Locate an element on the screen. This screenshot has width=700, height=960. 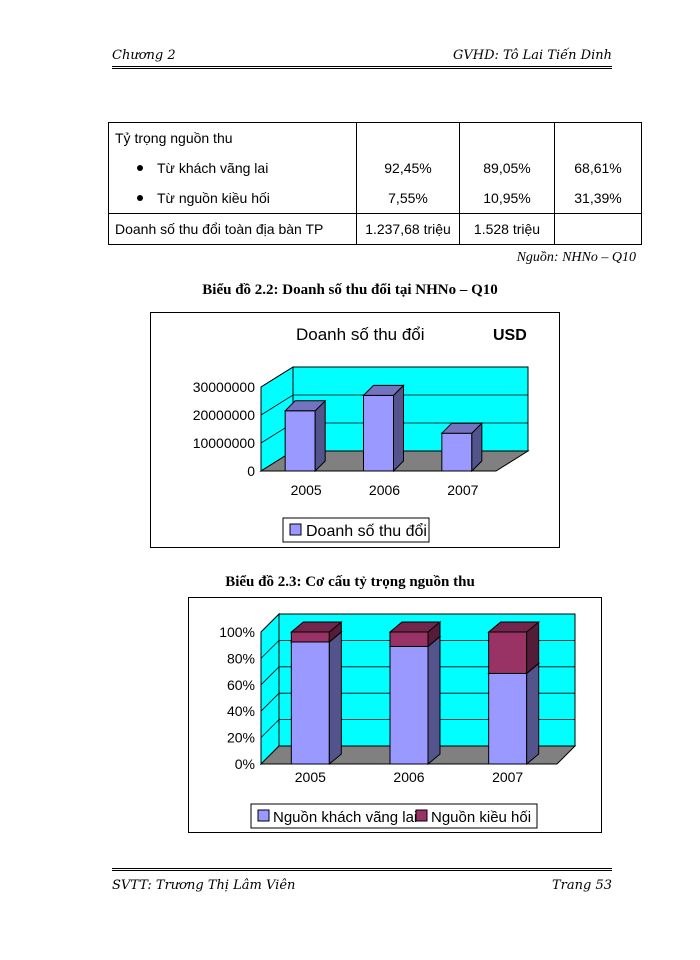
chart-back-wall is located at coordinates (410, 409).